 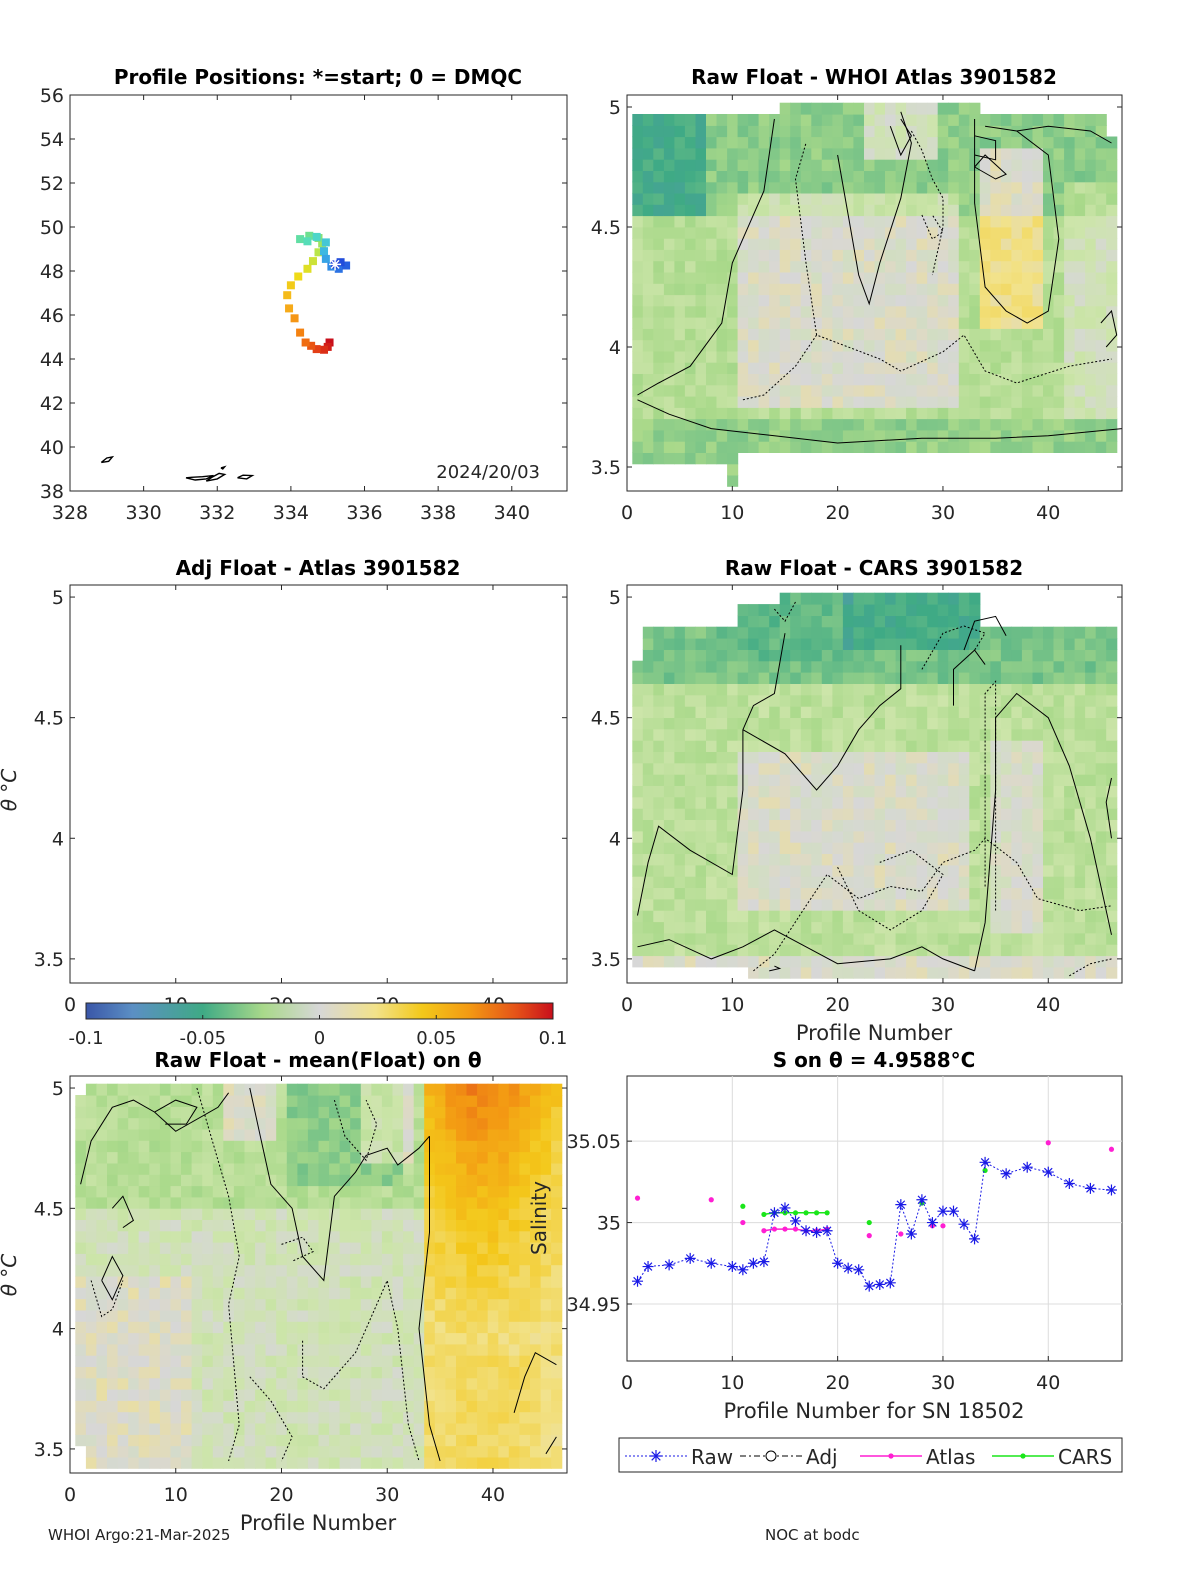 I want to click on cars-point, so click(x=827, y=1213).